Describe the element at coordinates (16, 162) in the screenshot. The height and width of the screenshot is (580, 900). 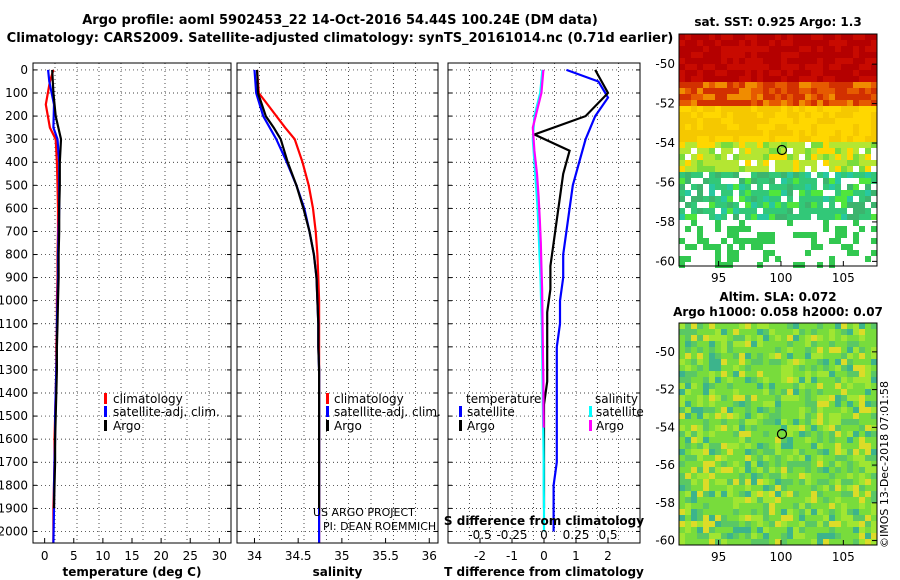
I see `depth-tick-label: 400` at that location.